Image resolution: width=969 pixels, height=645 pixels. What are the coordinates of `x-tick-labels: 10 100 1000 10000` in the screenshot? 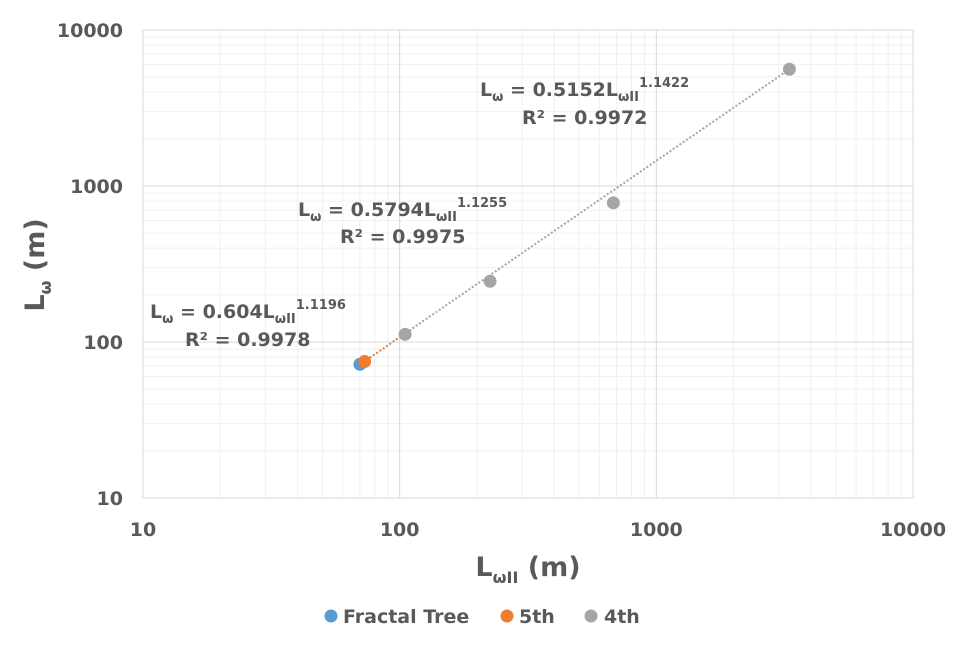 It's located at (538, 530).